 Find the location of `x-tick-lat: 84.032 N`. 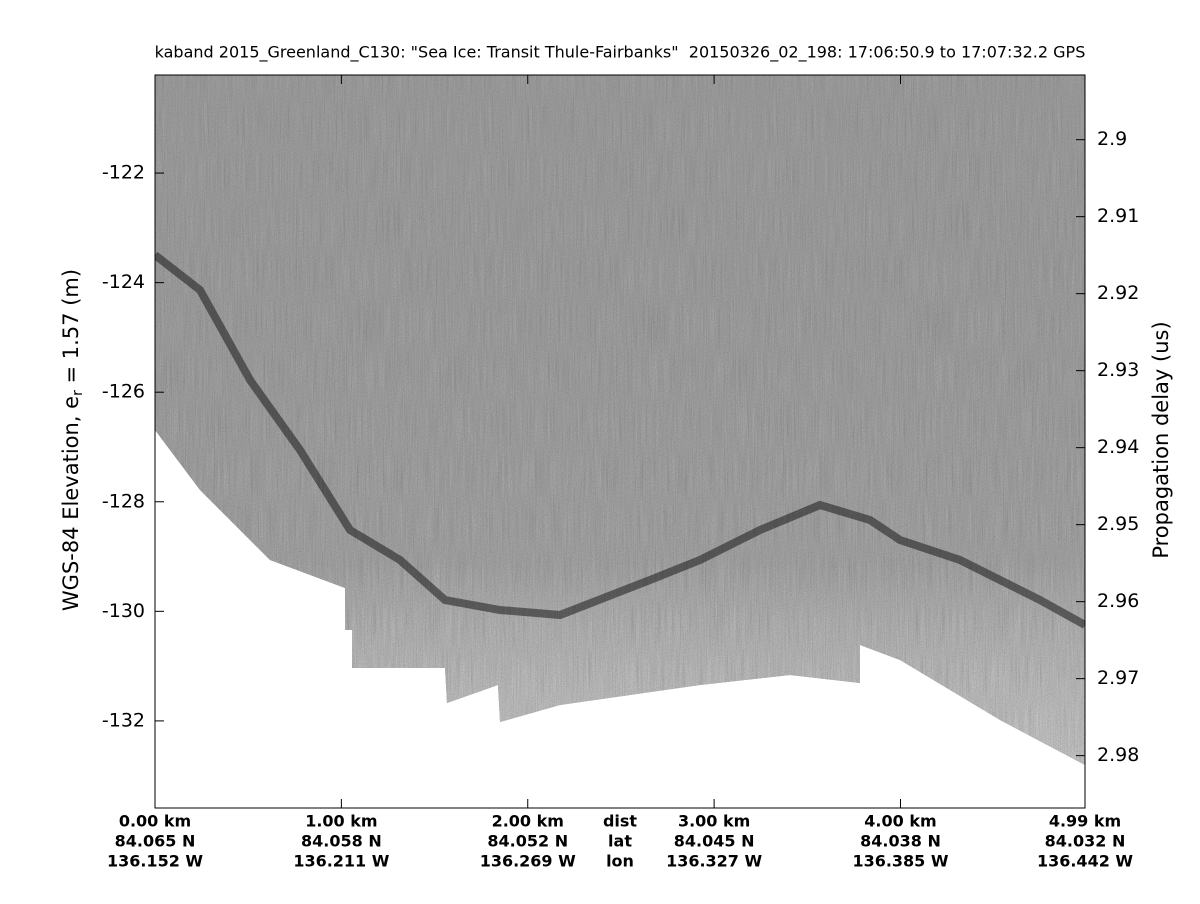

x-tick-lat: 84.032 N is located at coordinates (1085, 841).